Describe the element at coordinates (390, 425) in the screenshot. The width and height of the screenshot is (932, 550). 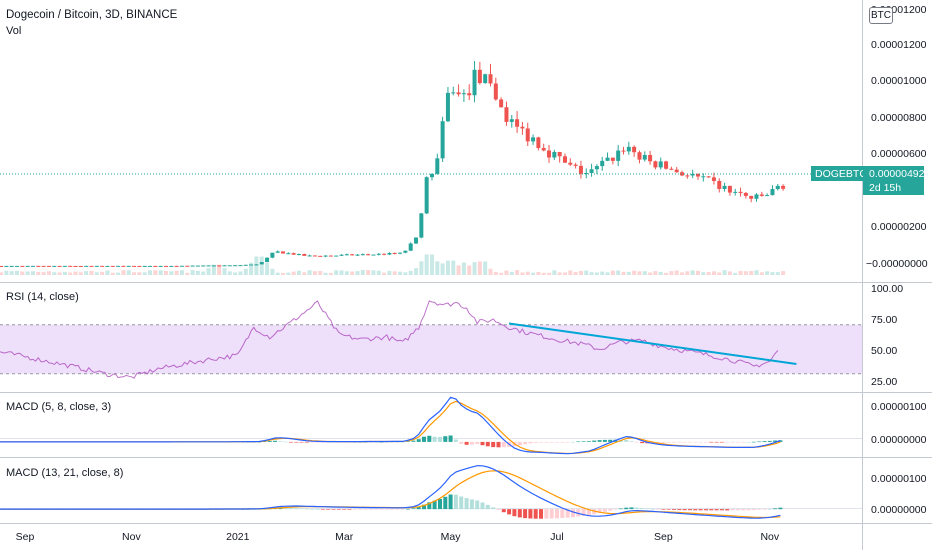
I see `macd-fast-line` at that location.